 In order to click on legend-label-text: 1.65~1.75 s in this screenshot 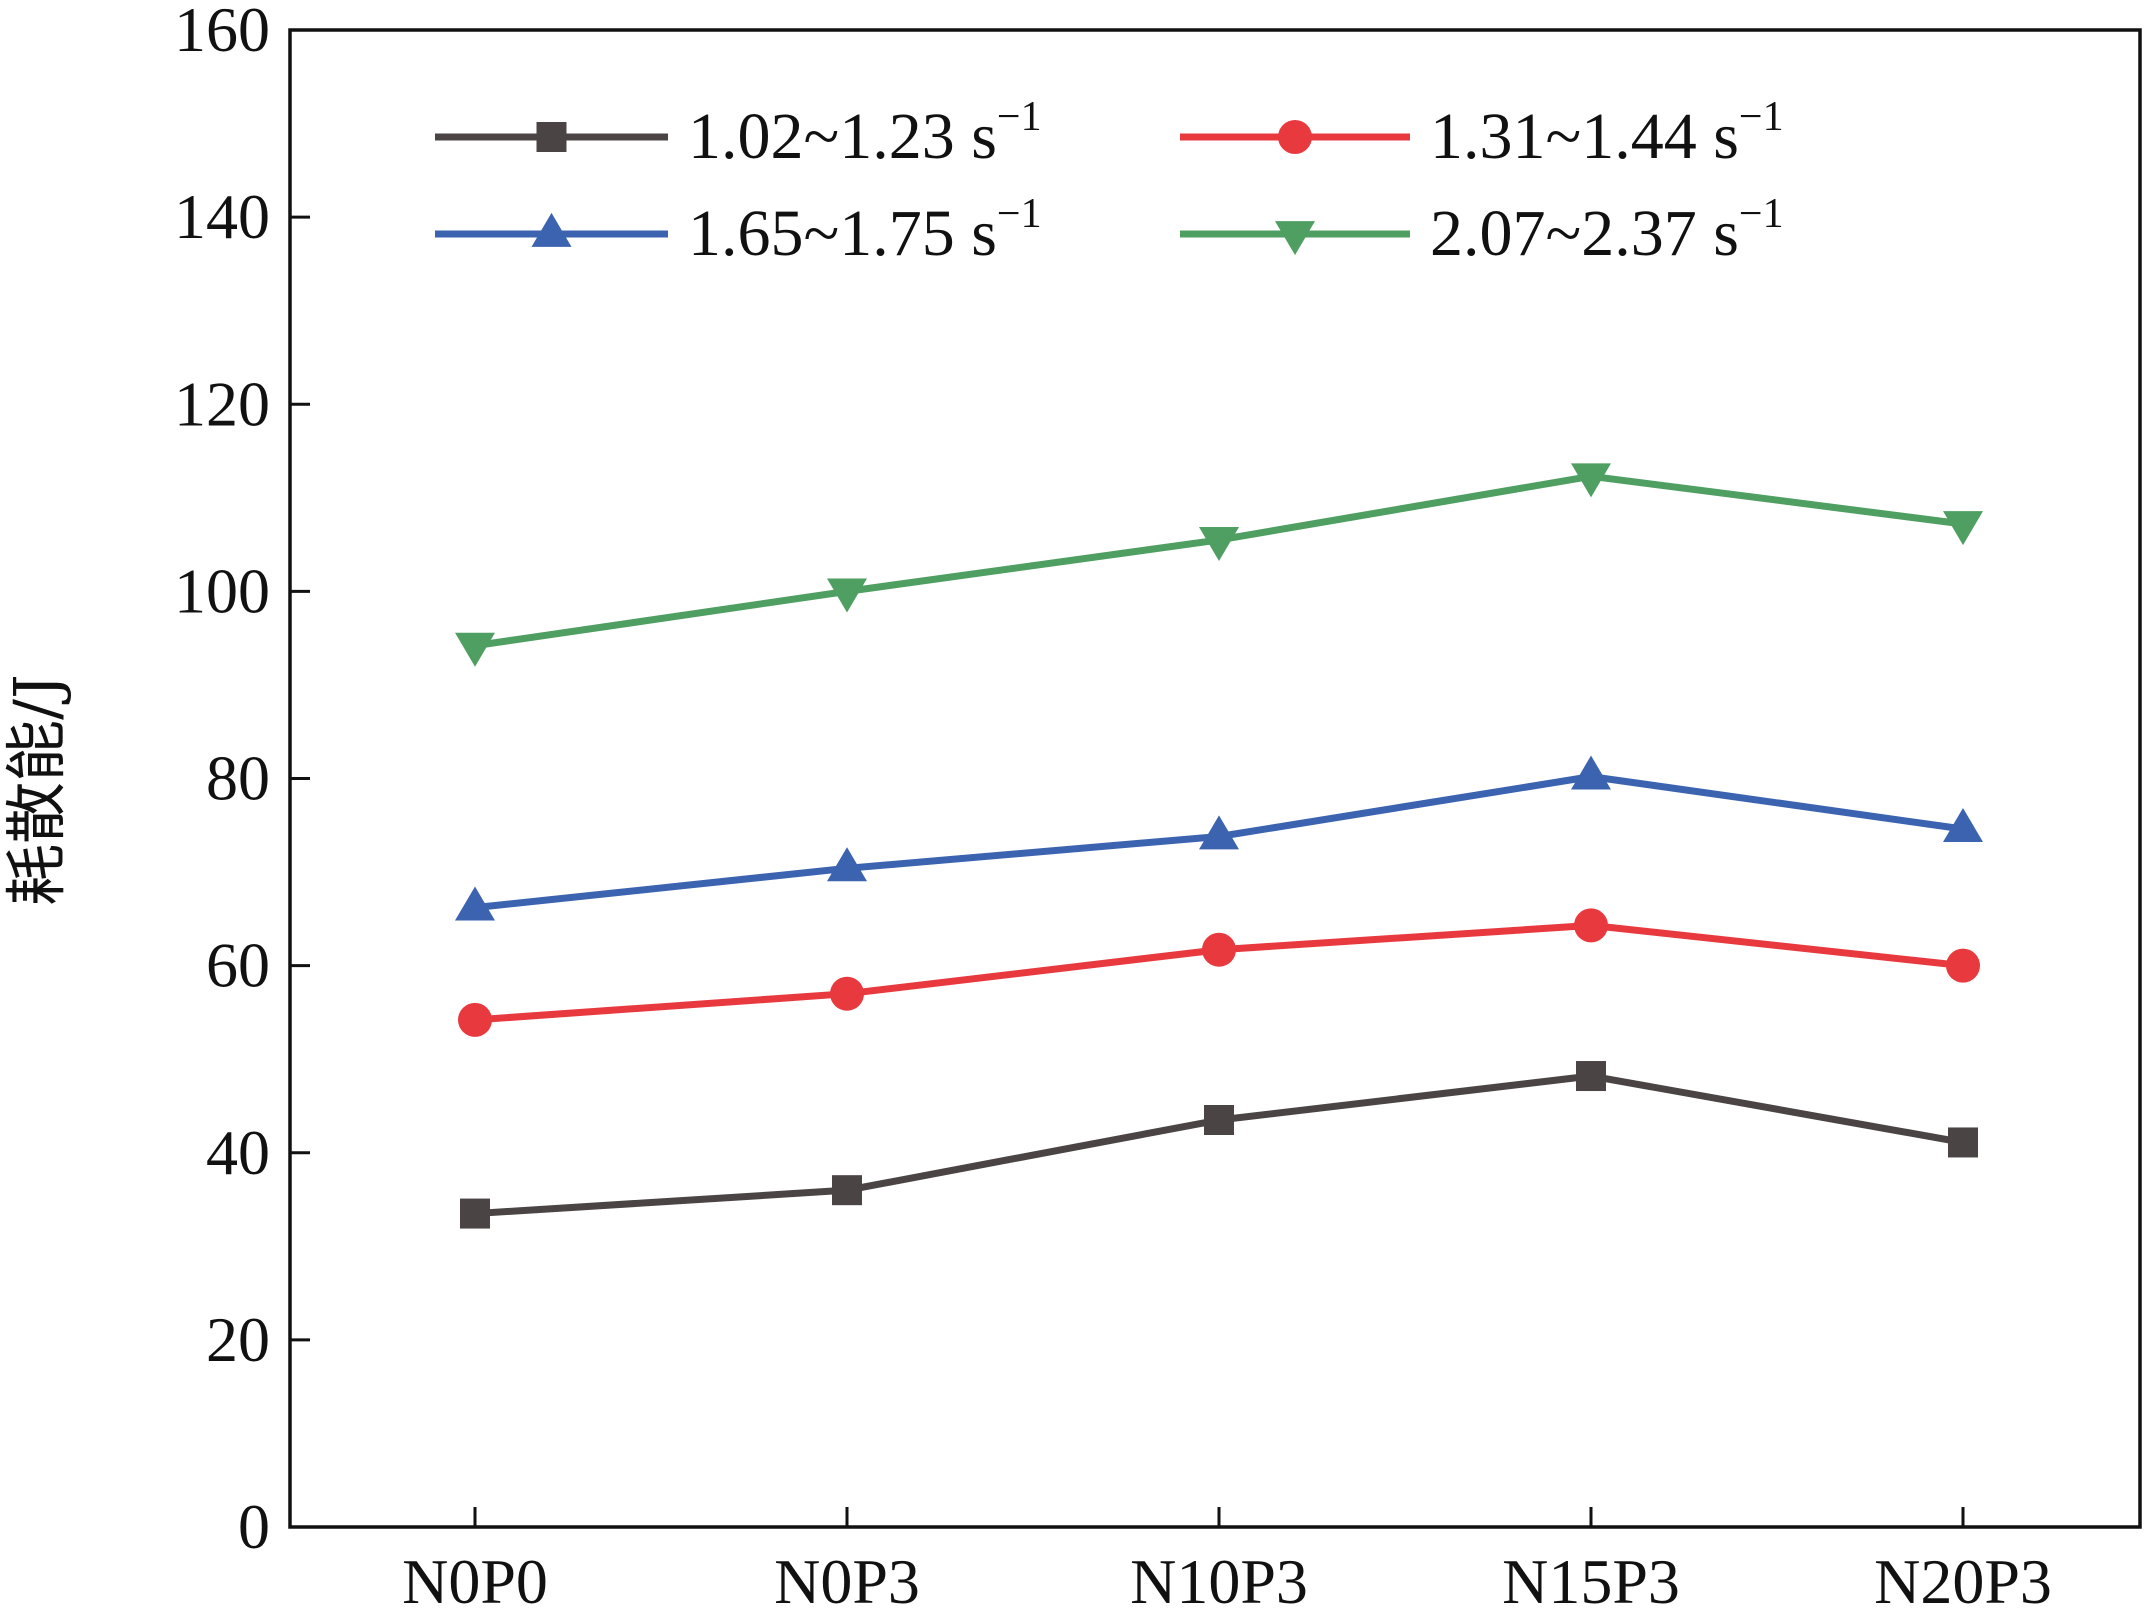, I will do `click(842, 233)`.